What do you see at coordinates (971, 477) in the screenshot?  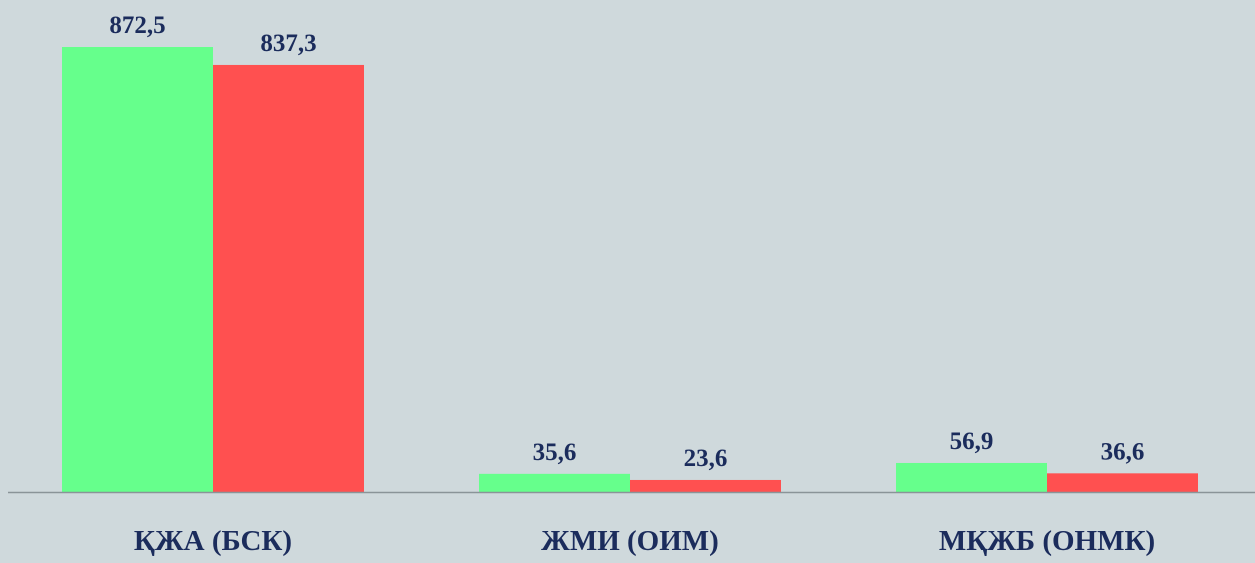 I see `bar-series1-cat3` at bounding box center [971, 477].